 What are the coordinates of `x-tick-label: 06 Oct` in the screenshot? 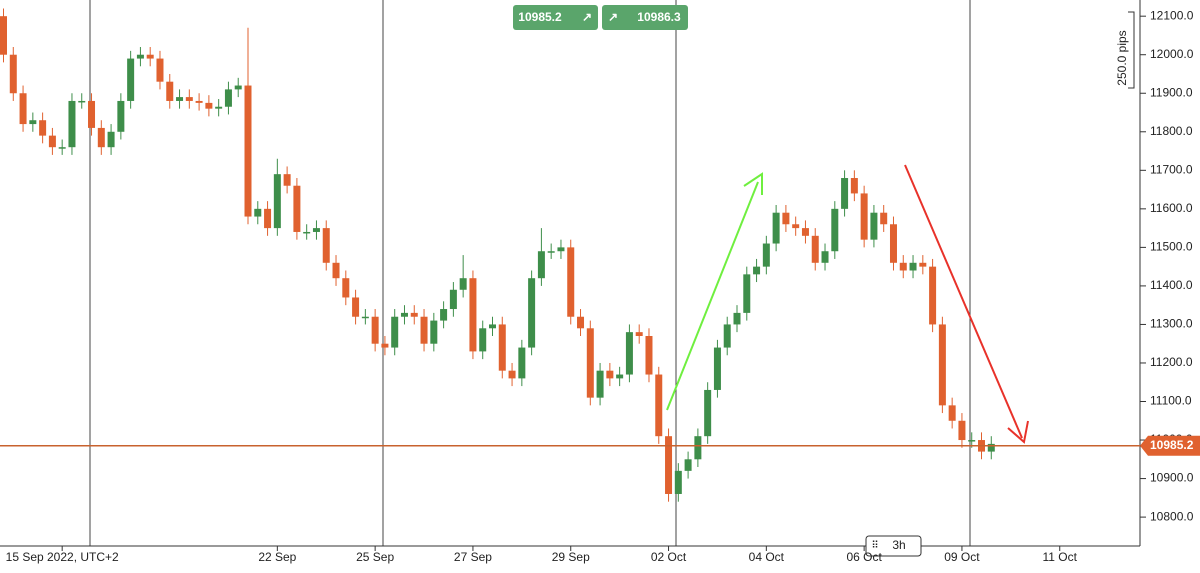 It's located at (864, 557).